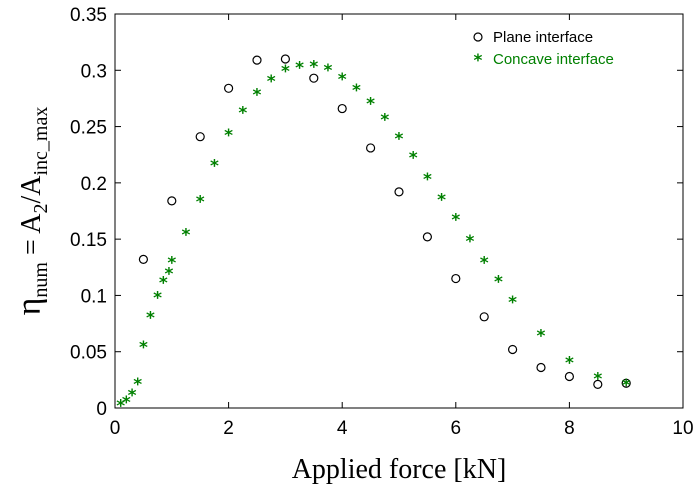 The width and height of the screenshot is (695, 489). Describe the element at coordinates (88, 15) in the screenshot. I see `y-tick-label: 0.35` at that location.